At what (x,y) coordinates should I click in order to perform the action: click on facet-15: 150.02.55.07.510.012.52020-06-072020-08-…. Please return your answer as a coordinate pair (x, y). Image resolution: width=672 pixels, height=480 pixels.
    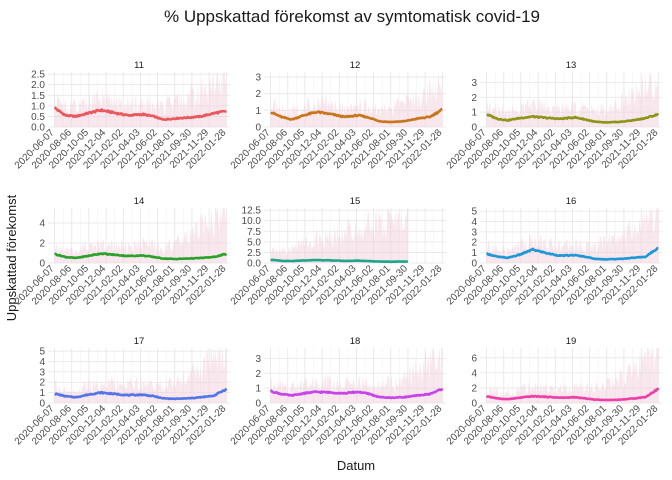
    Looking at the image, I should click on (337, 251).